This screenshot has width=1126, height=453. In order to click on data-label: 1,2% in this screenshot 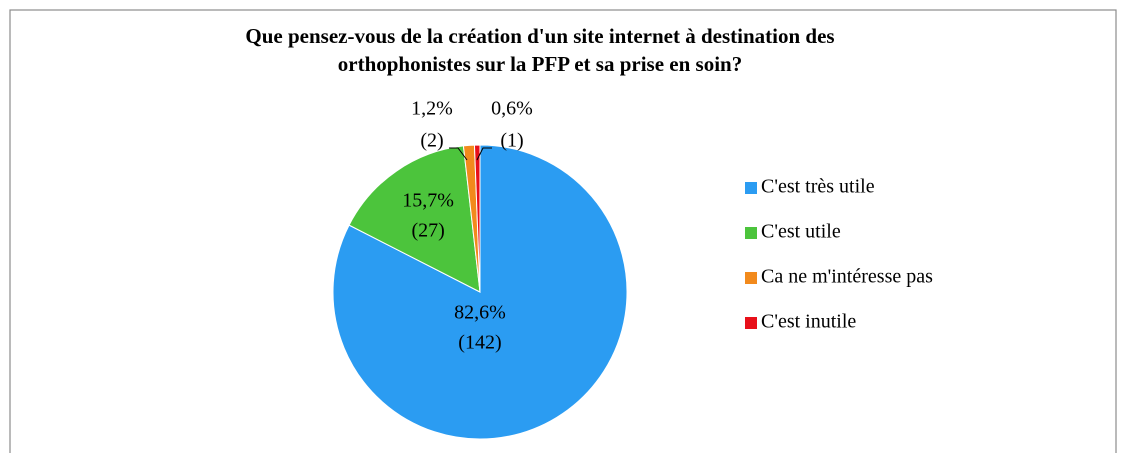, I will do `click(432, 109)`.